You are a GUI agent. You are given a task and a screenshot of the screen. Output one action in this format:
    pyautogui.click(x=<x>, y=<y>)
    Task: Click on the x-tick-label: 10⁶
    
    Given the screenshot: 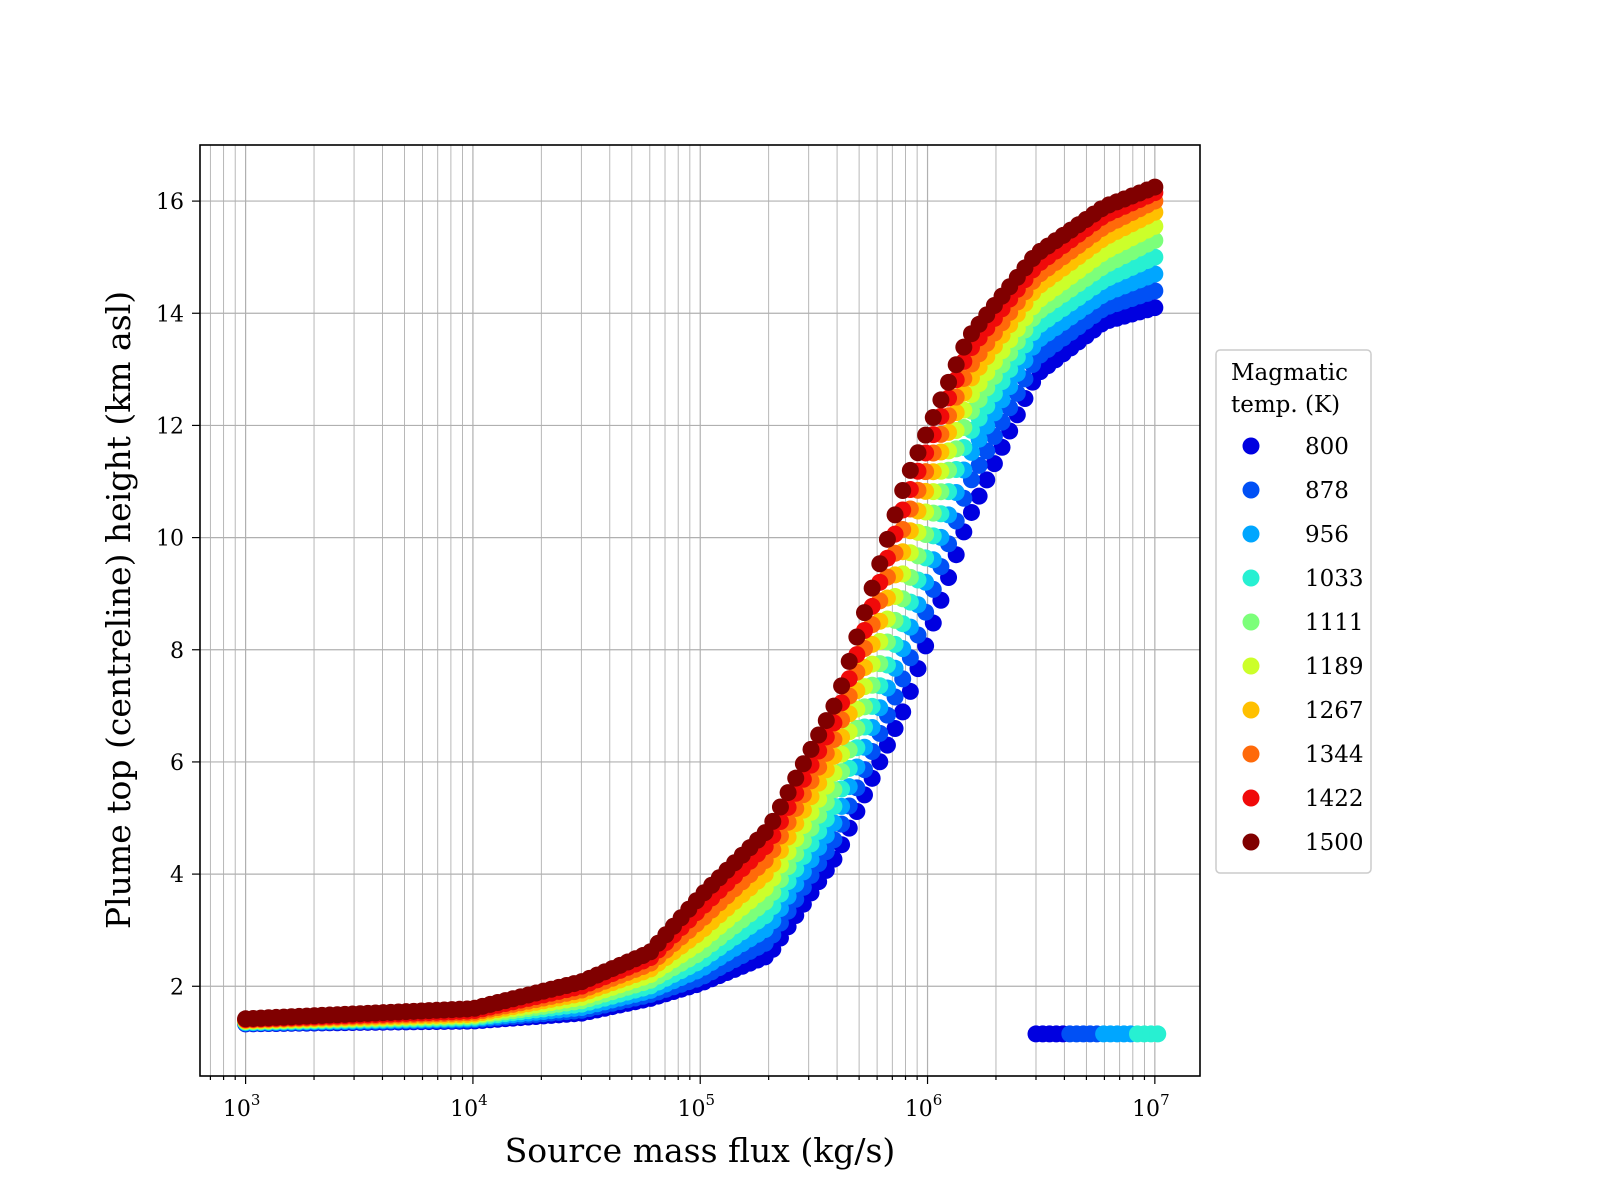 What is the action you would take?
    pyautogui.click(x=924, y=1106)
    